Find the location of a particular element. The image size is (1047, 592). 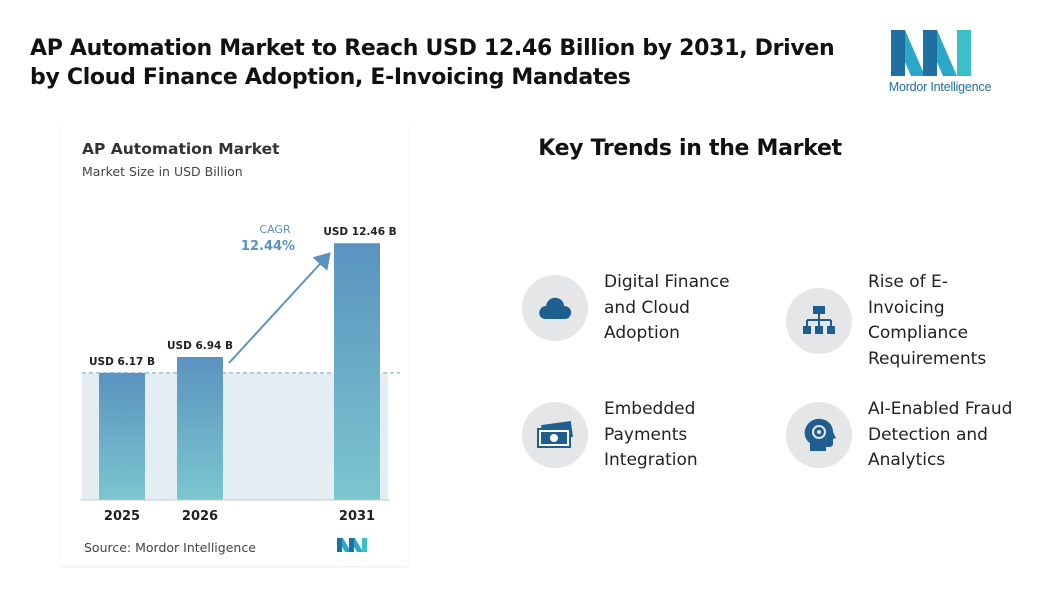

cash-icon is located at coordinates (555, 435).